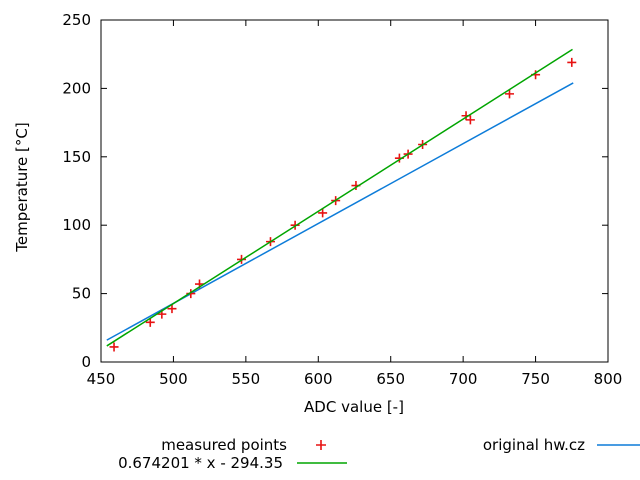 The width and height of the screenshot is (640, 480). I want to click on plus-marker-icon, so click(321, 445).